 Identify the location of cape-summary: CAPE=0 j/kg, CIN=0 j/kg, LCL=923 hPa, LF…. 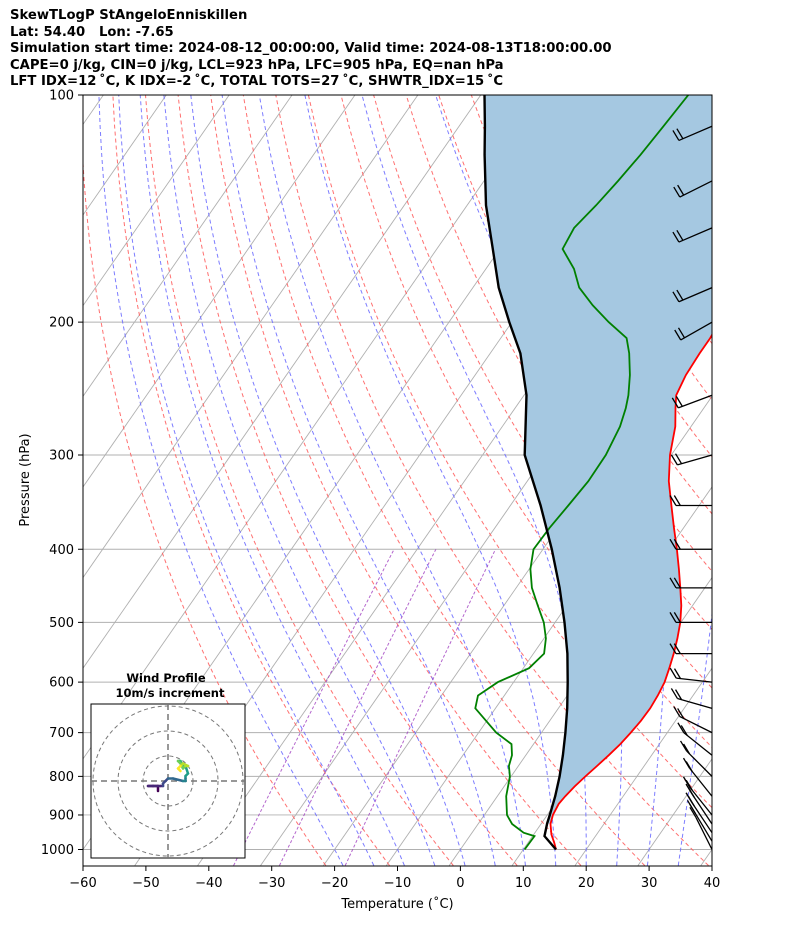
(257, 65).